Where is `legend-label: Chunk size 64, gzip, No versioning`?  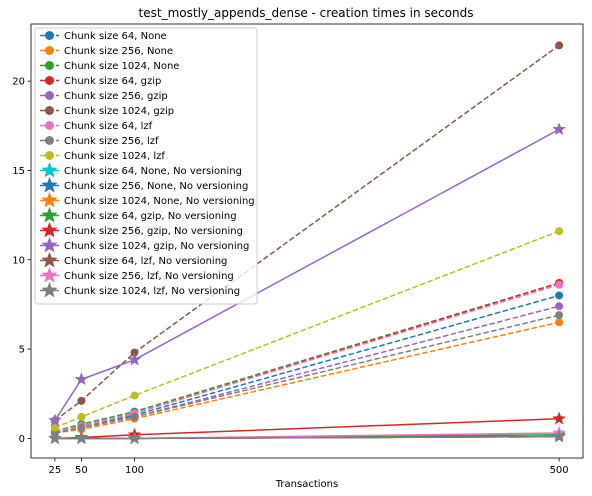
legend-label: Chunk size 64, gzip, No versioning is located at coordinates (150, 216).